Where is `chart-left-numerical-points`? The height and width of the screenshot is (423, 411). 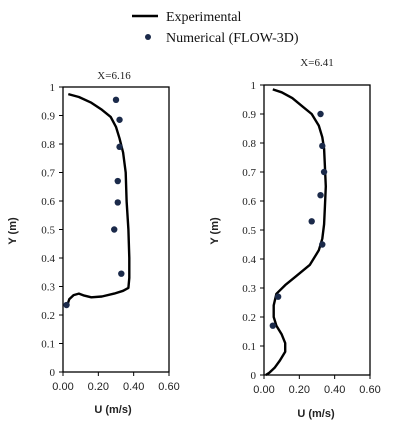 chart-left-numerical-points is located at coordinates (94, 202).